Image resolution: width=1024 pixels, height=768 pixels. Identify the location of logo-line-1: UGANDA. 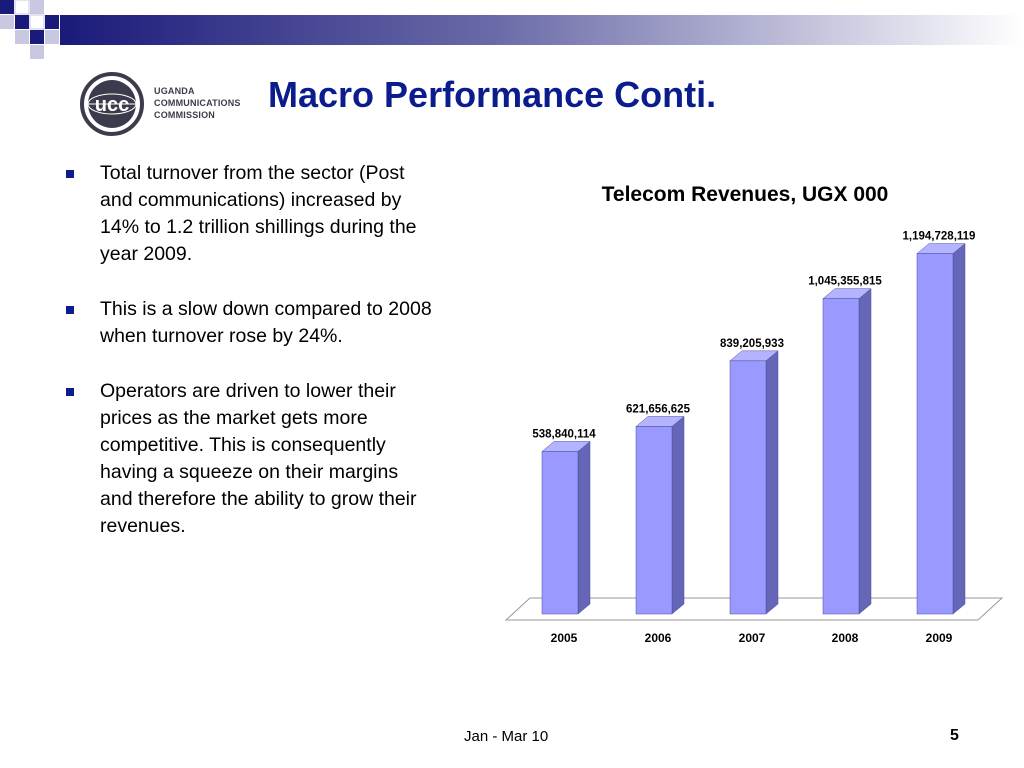
(174, 91).